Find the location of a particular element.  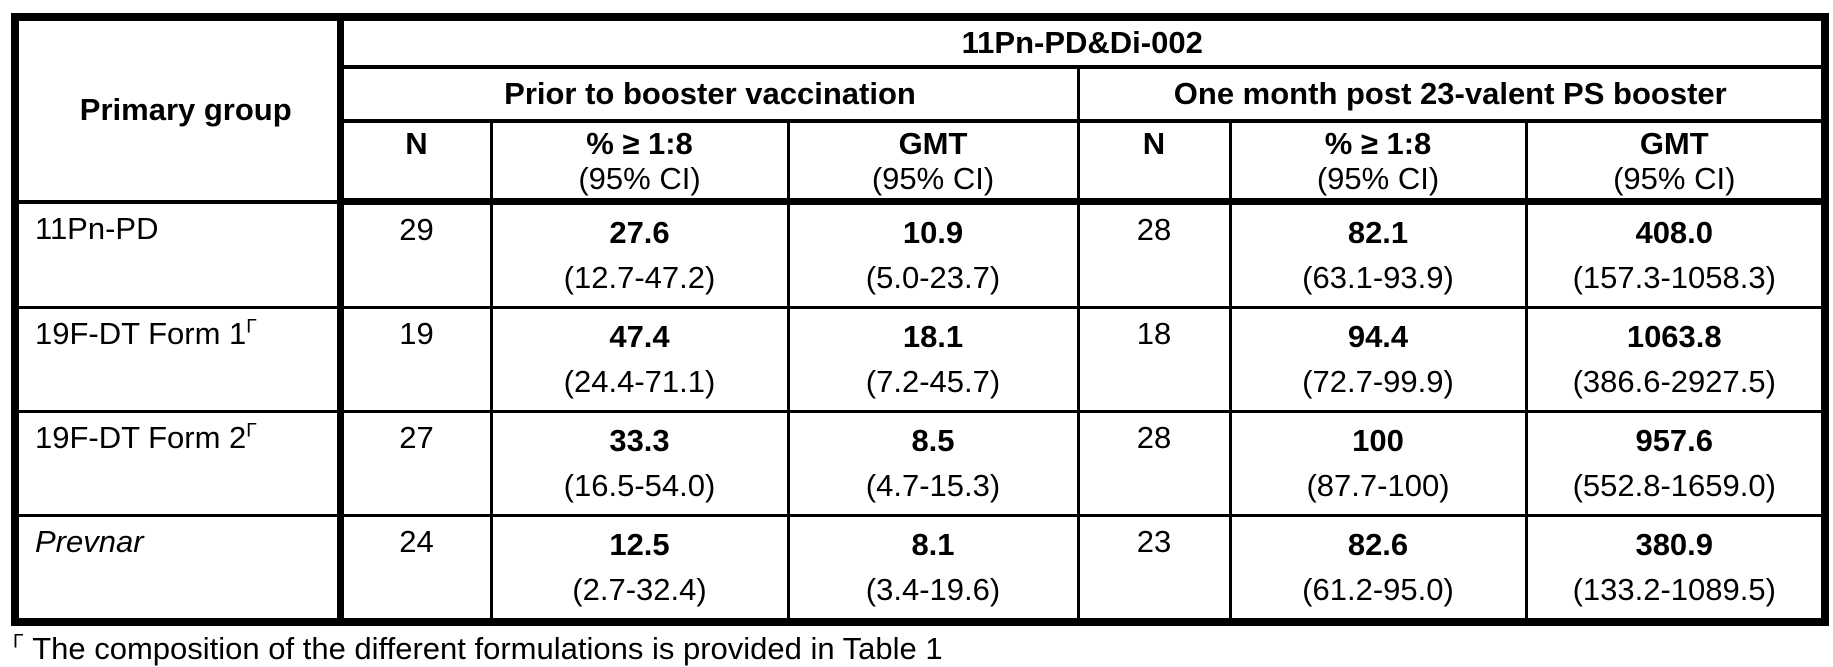

section-header-post-booster: One month post 23-valent PS booster is located at coordinates (1451, 94).